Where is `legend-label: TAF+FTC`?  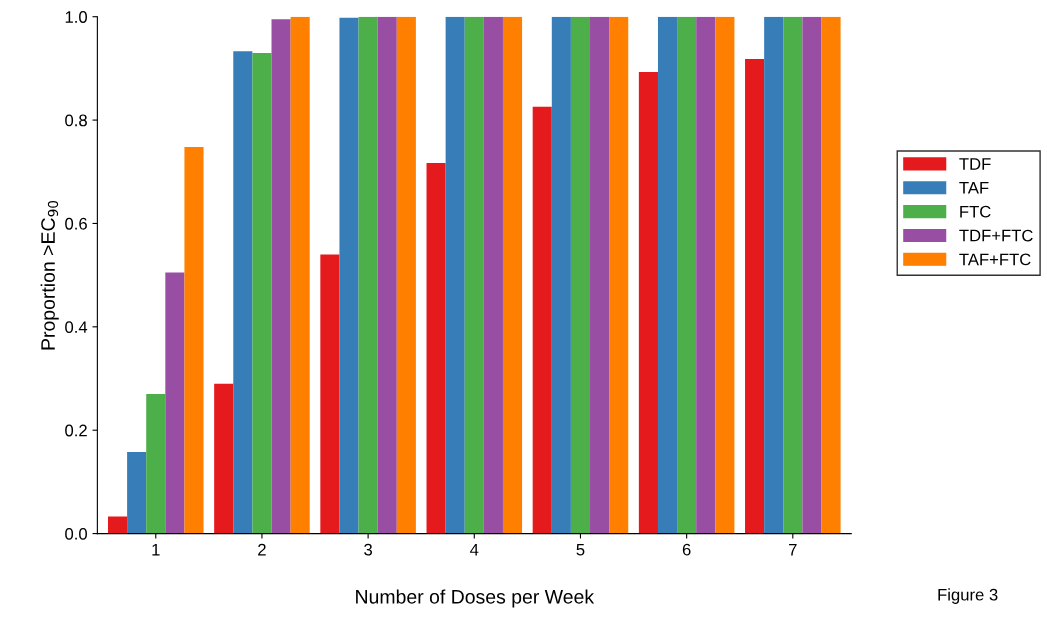
legend-label: TAF+FTC is located at coordinates (995, 259).